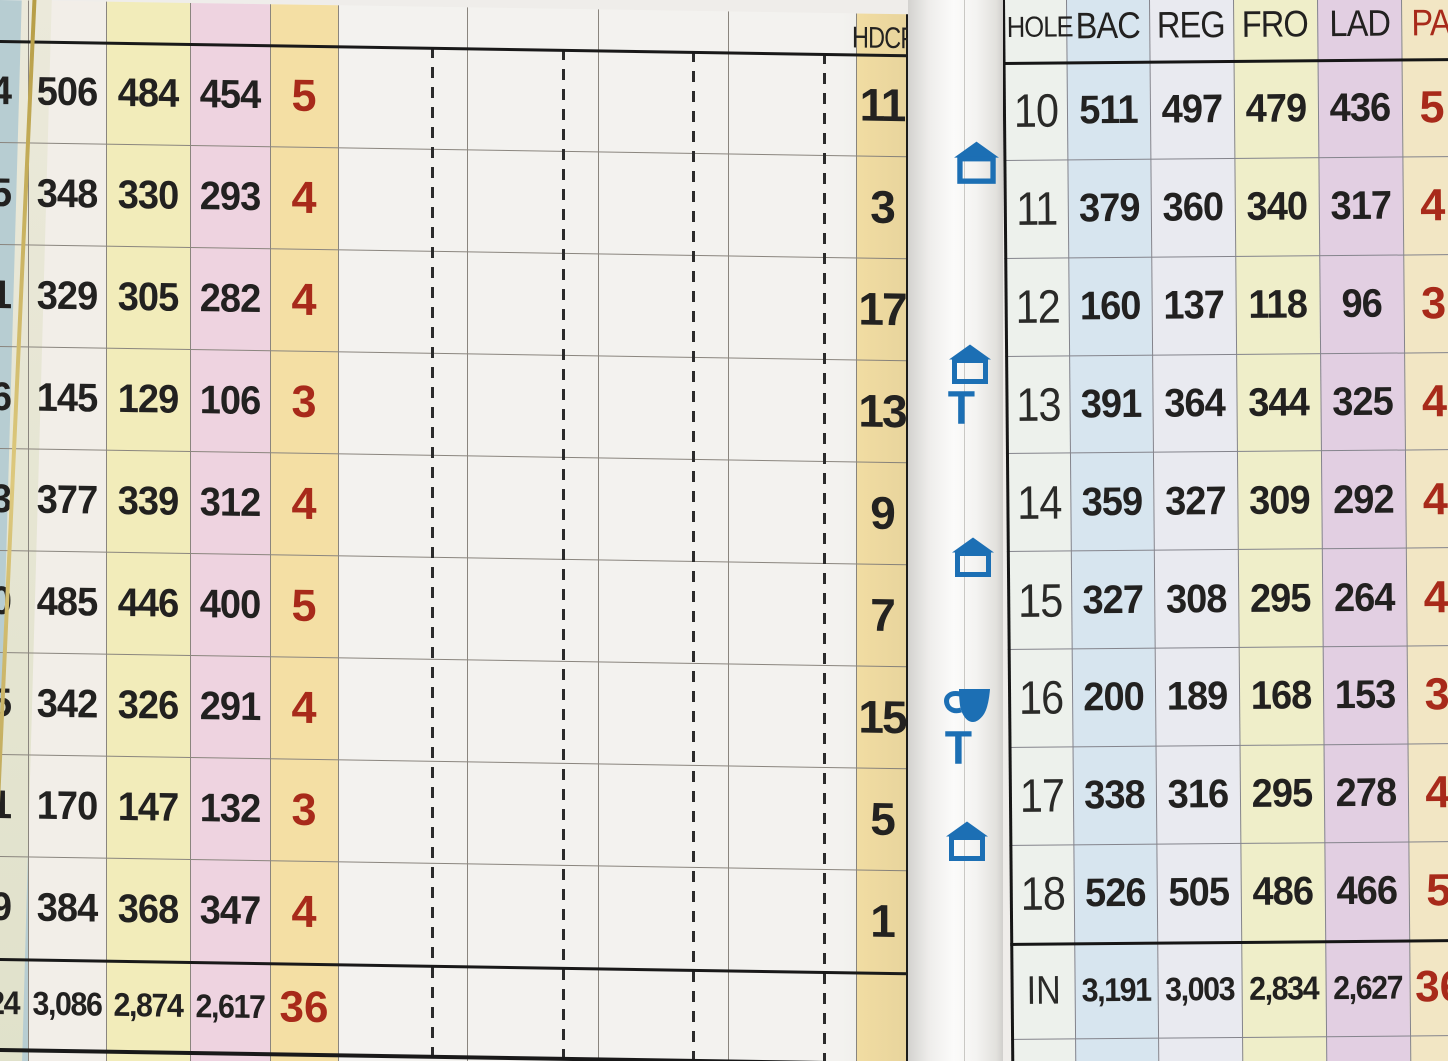 The image size is (1448, 1061). What do you see at coordinates (973, 560) in the screenshot?
I see `rest-house-icon` at bounding box center [973, 560].